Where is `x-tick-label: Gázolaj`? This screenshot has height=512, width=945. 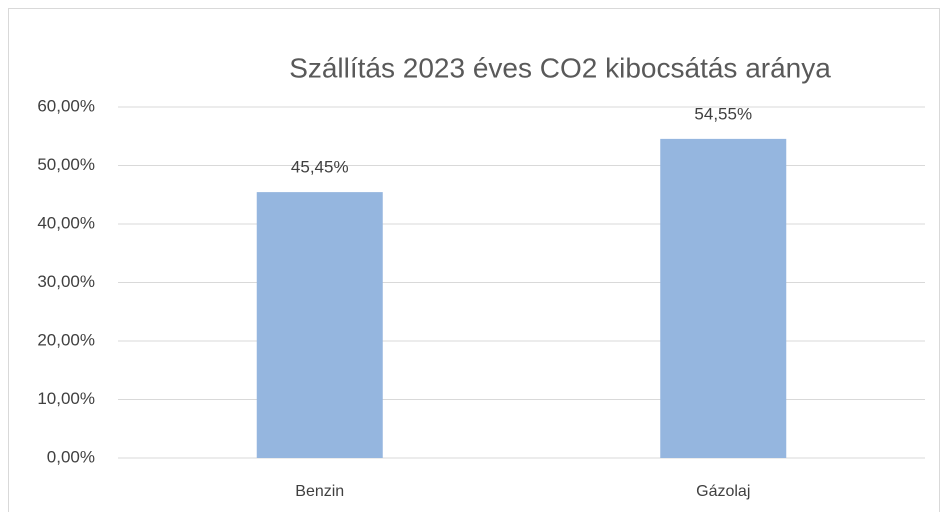
x-tick-label: Gázolaj is located at coordinates (723, 491).